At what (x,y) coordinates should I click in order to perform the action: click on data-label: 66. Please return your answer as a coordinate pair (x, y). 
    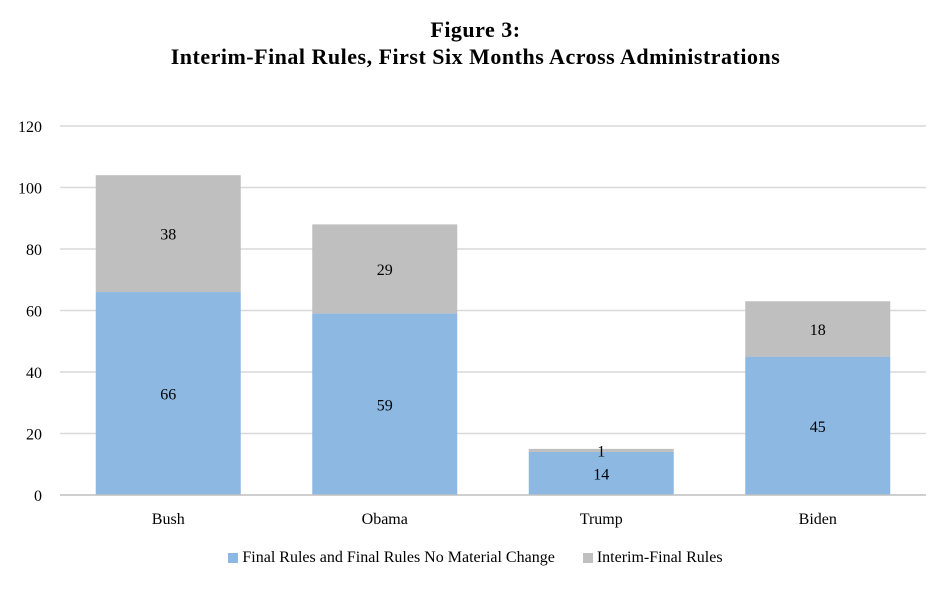
    Looking at the image, I should click on (168, 395).